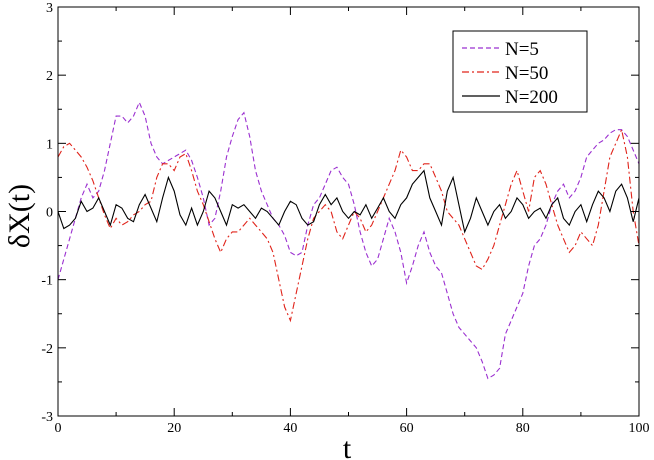  What do you see at coordinates (526, 73) in the screenshot?
I see `legend-label-2: N=50` at bounding box center [526, 73].